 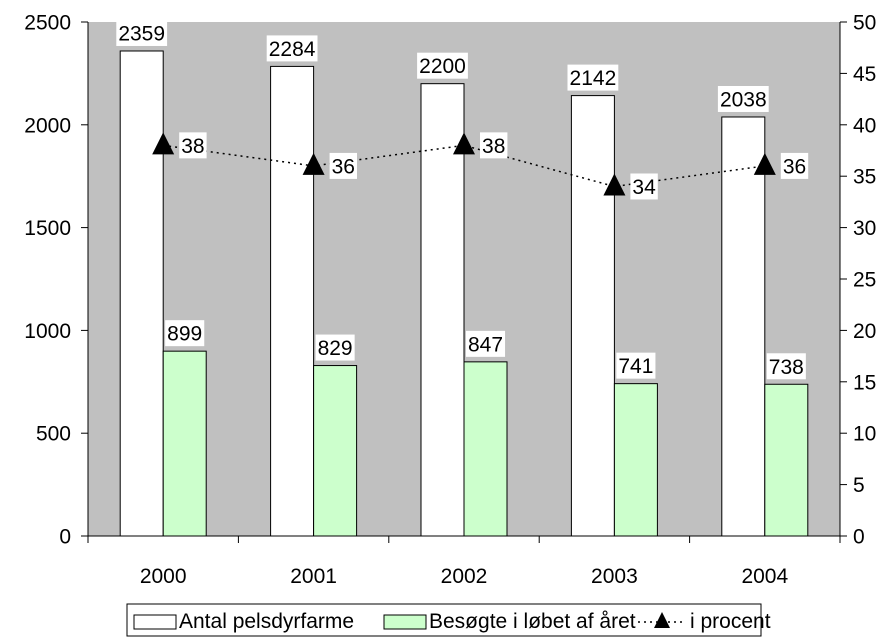 I want to click on data-label-percent-2000-bg, so click(x=193, y=145).